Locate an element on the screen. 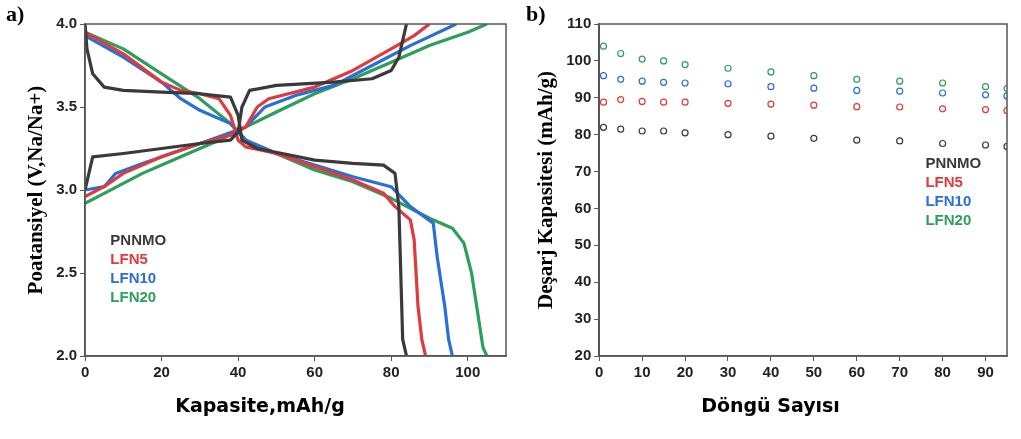 Image resolution: width=1021 pixels, height=439 pixels. y-tick-label: 90 is located at coordinates (583, 96).